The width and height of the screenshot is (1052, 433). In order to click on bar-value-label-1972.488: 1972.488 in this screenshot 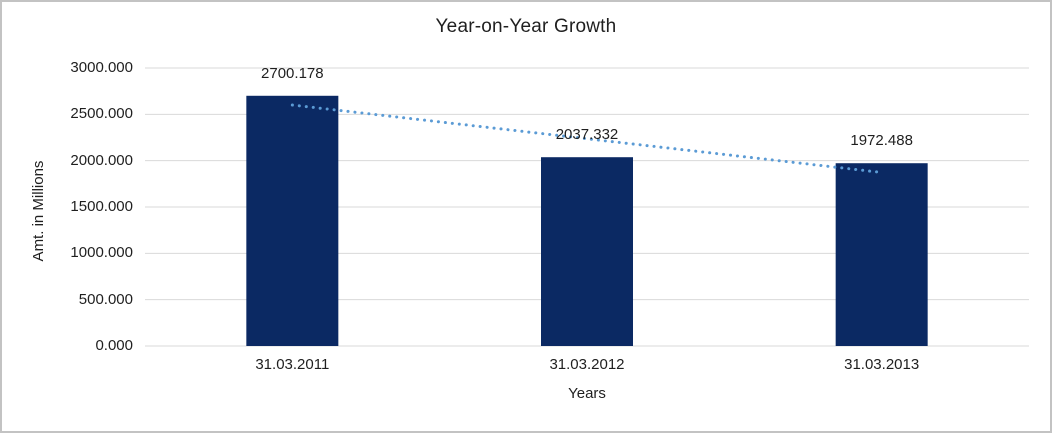, I will do `click(881, 141)`.